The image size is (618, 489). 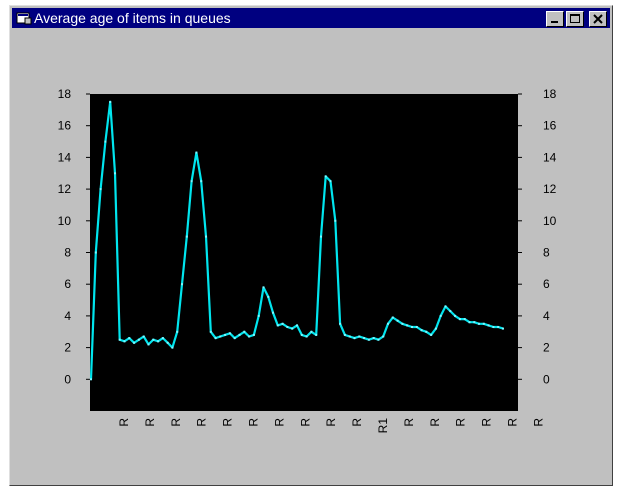 What do you see at coordinates (24, 18) in the screenshot?
I see `app-window-icon` at bounding box center [24, 18].